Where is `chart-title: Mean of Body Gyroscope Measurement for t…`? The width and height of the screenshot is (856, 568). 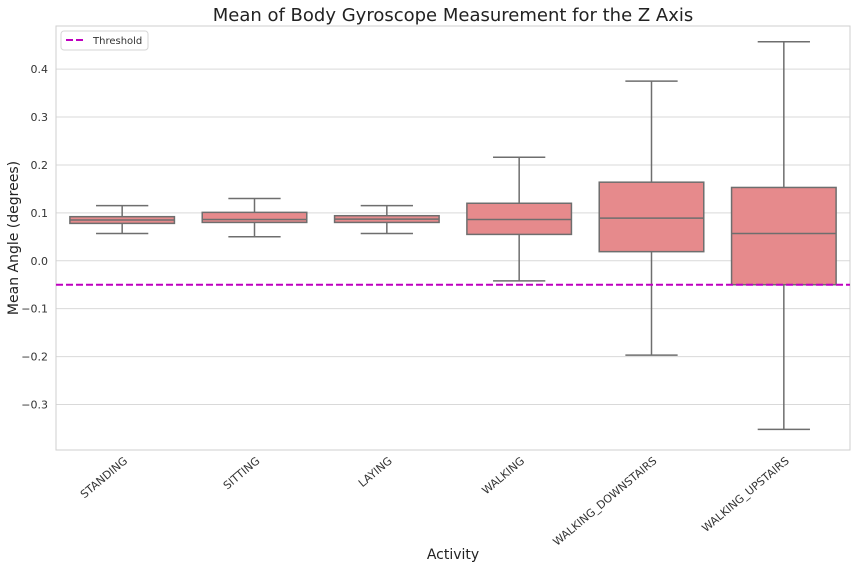 chart-title: Mean of Body Gyroscope Measurement for t… is located at coordinates (453, 15).